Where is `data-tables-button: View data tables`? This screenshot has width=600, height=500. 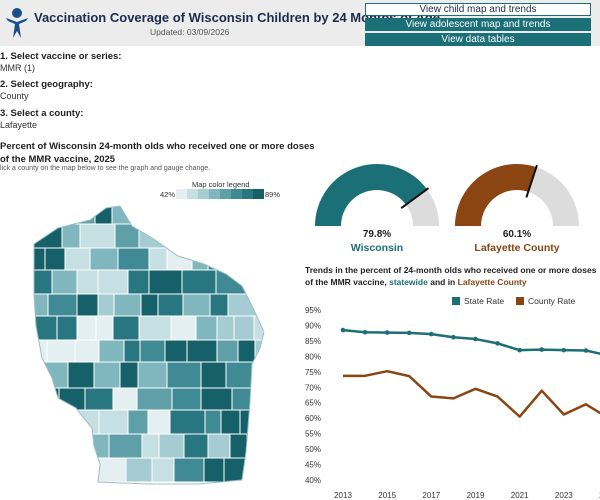
data-tables-button: View data tables is located at coordinates (478, 39).